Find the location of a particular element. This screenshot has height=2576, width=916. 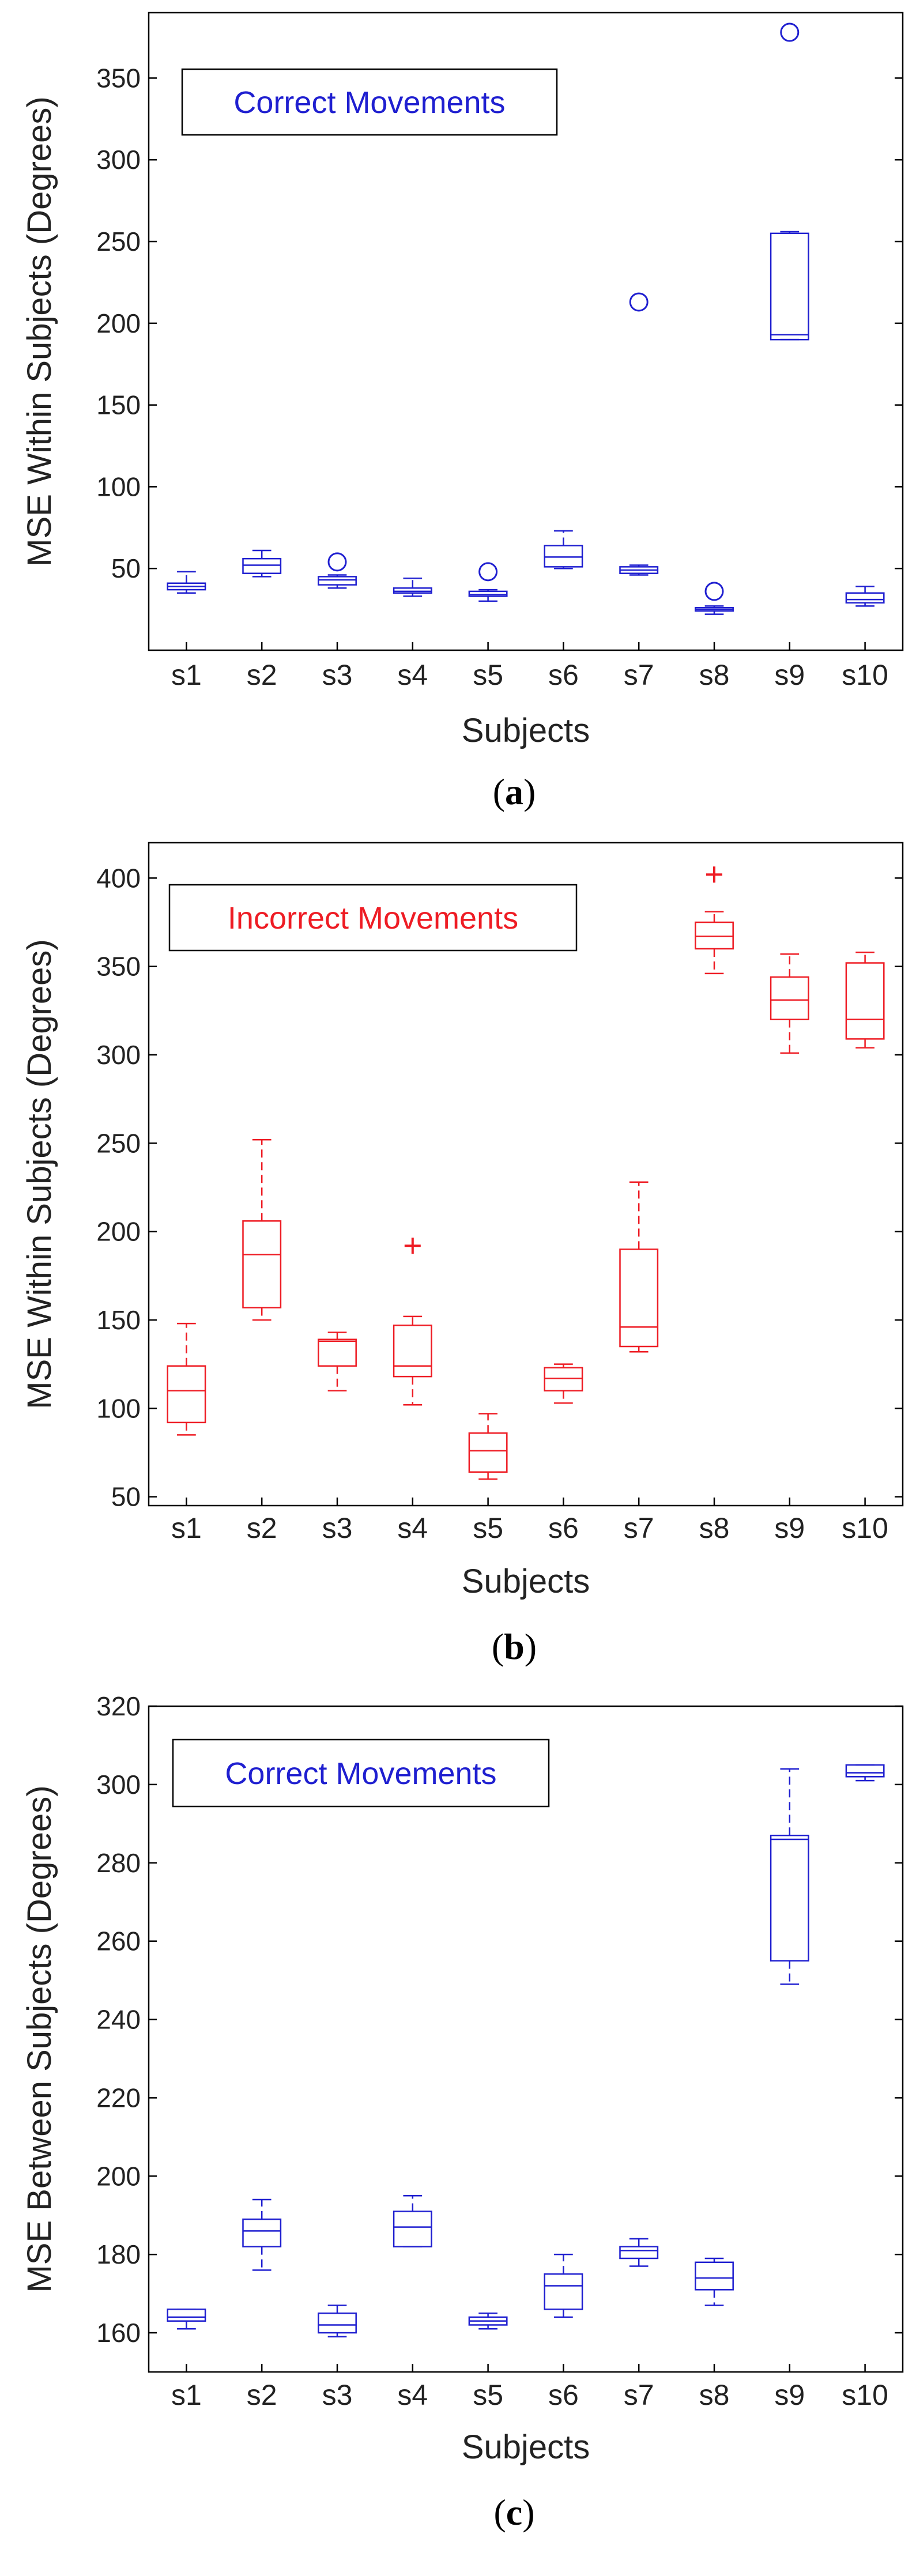

y-tick-label: 240 is located at coordinates (118, 2020).